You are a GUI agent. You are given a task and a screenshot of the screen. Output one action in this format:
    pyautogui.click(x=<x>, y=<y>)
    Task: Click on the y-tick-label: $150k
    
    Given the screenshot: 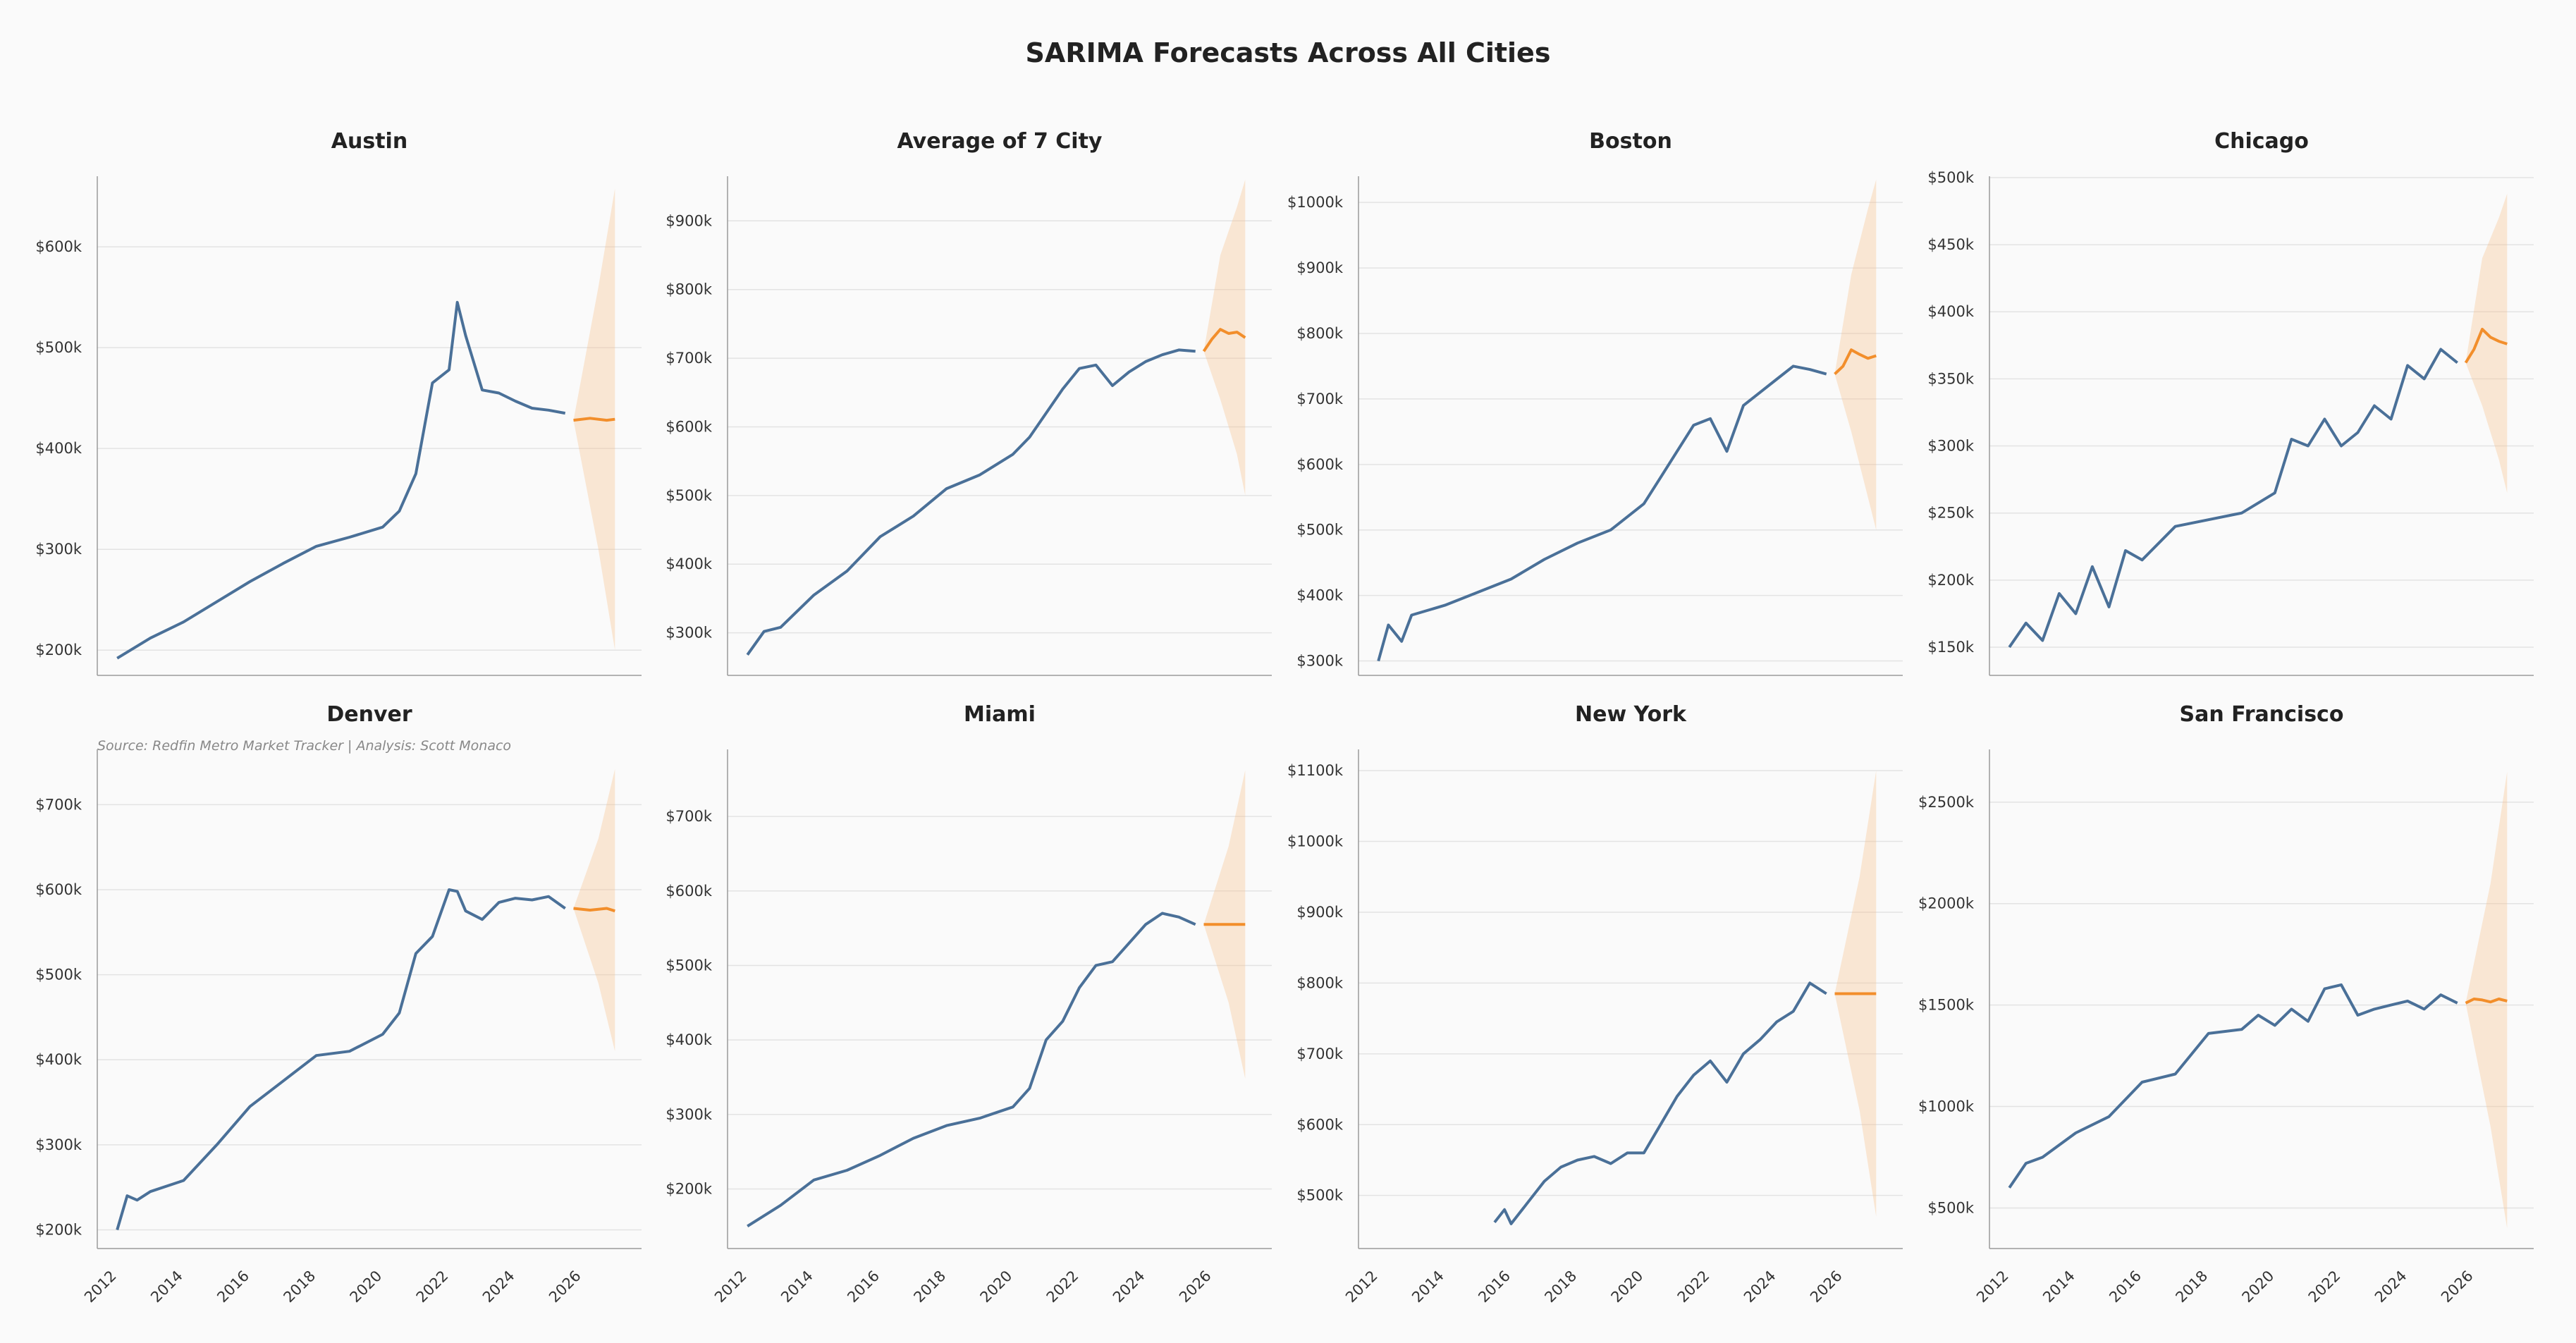 What is the action you would take?
    pyautogui.click(x=1950, y=647)
    